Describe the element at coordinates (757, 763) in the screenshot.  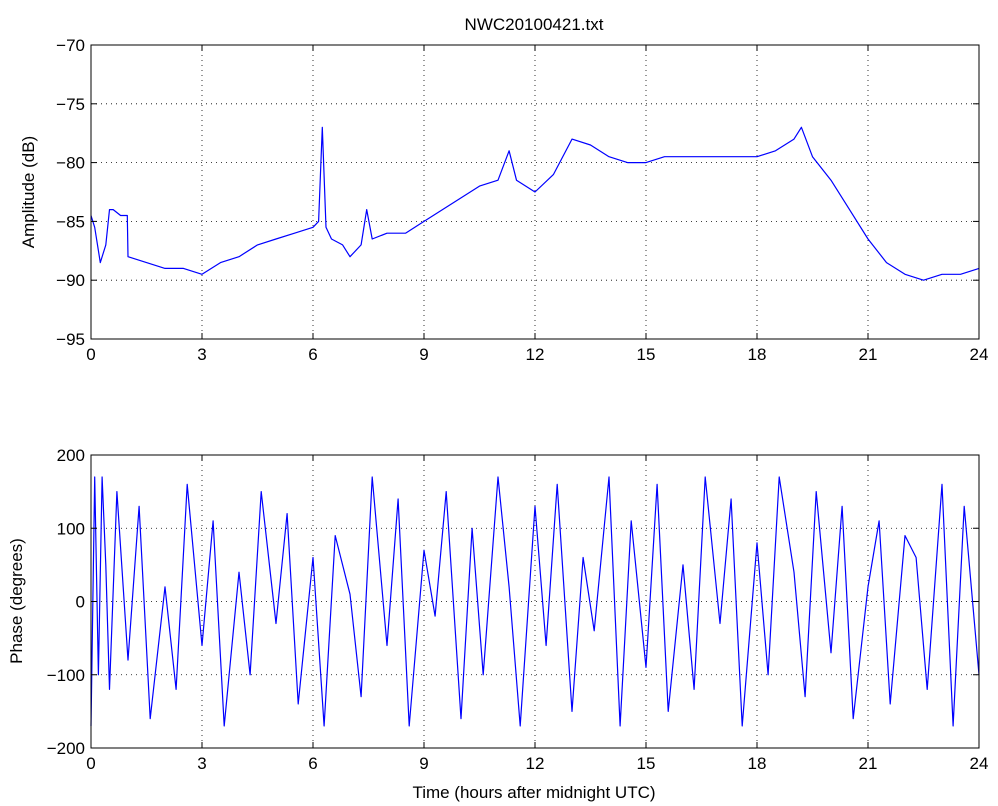
I see `phase-x-tick-label: 18` at that location.